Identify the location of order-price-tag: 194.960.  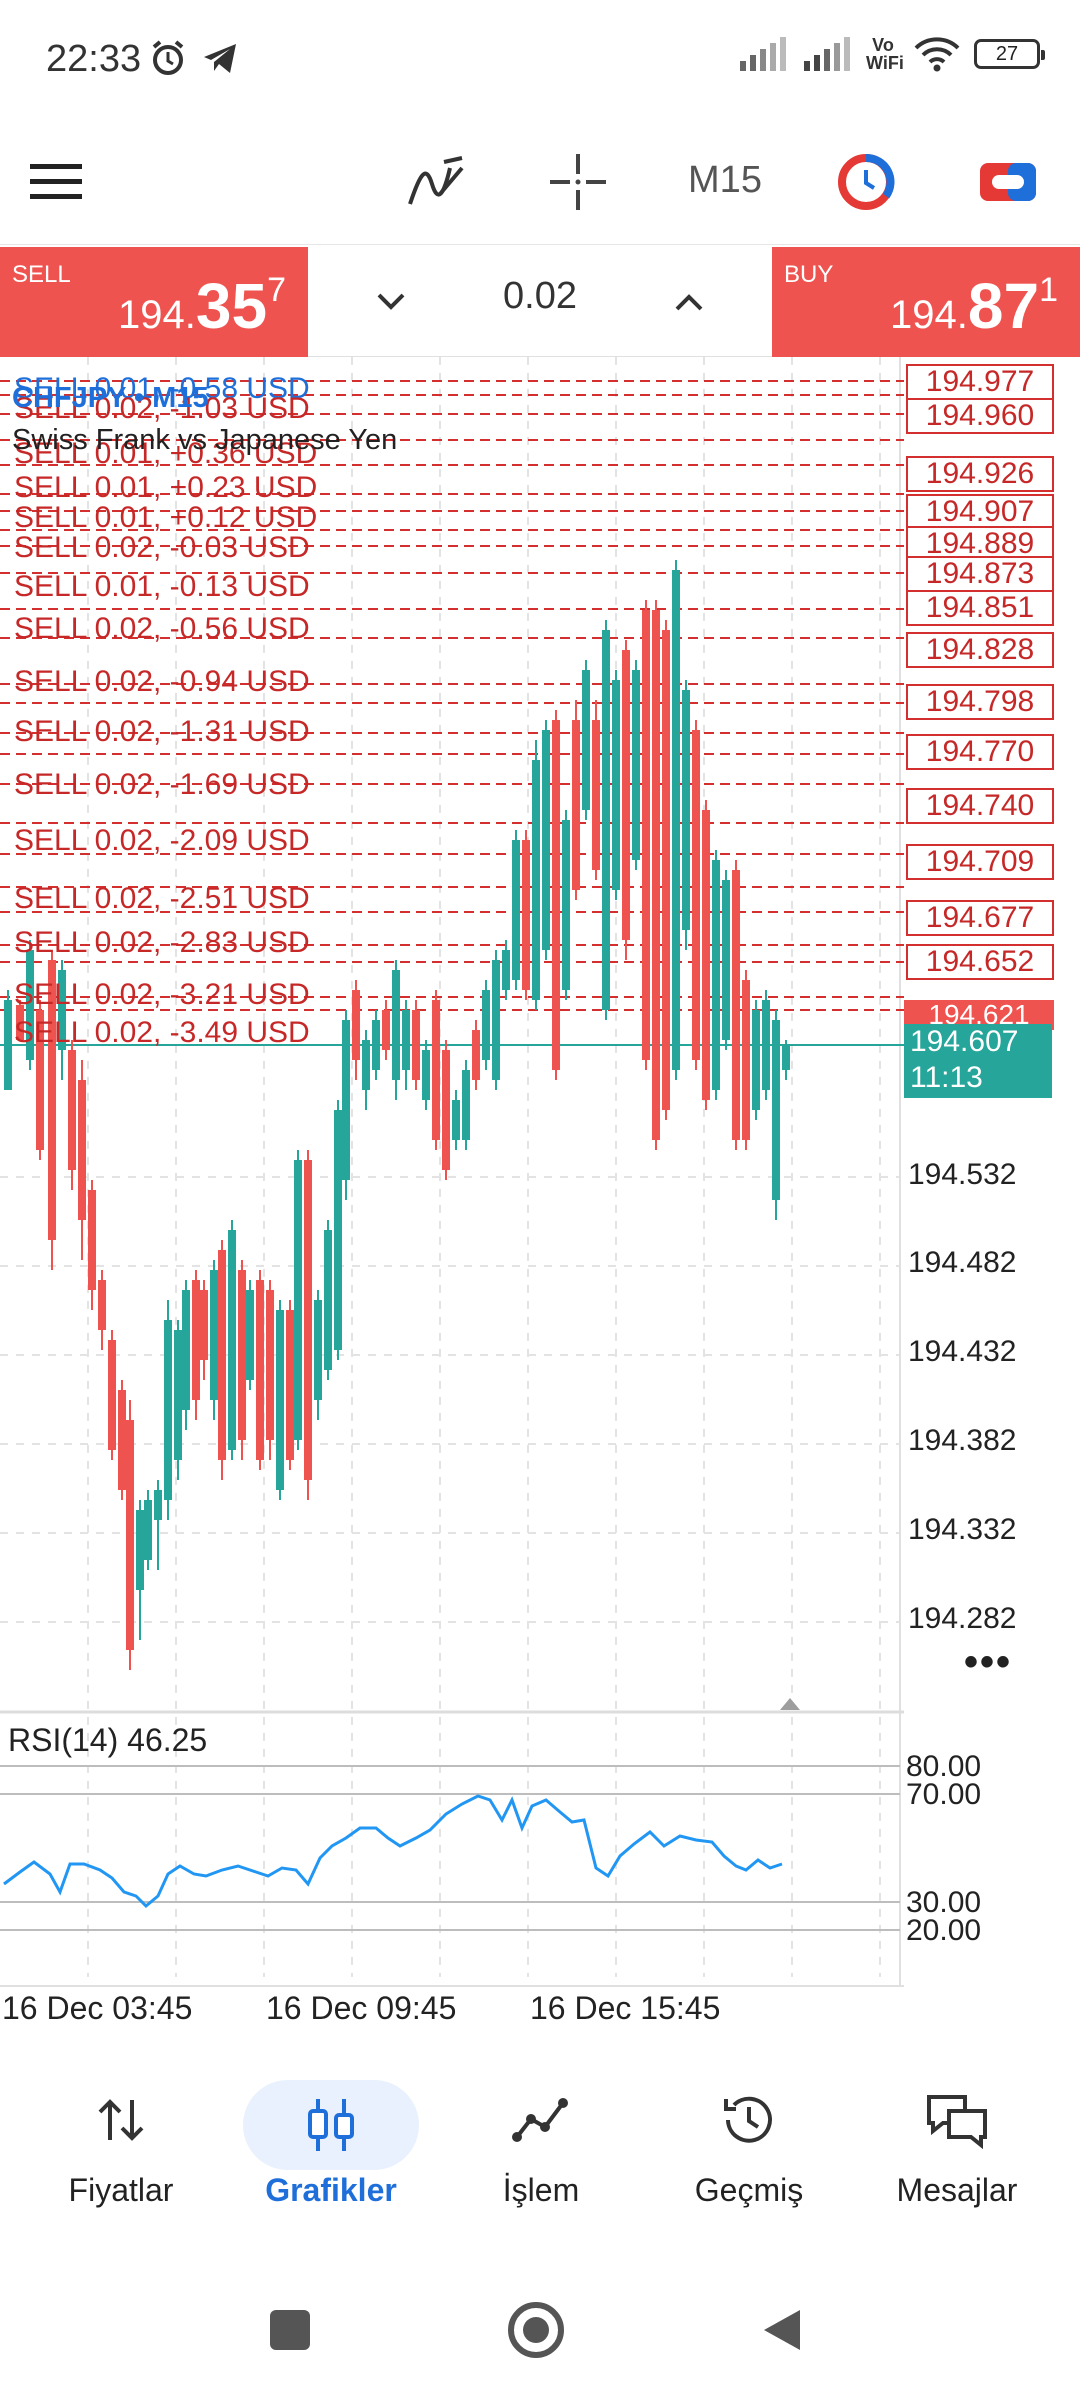
(980, 416).